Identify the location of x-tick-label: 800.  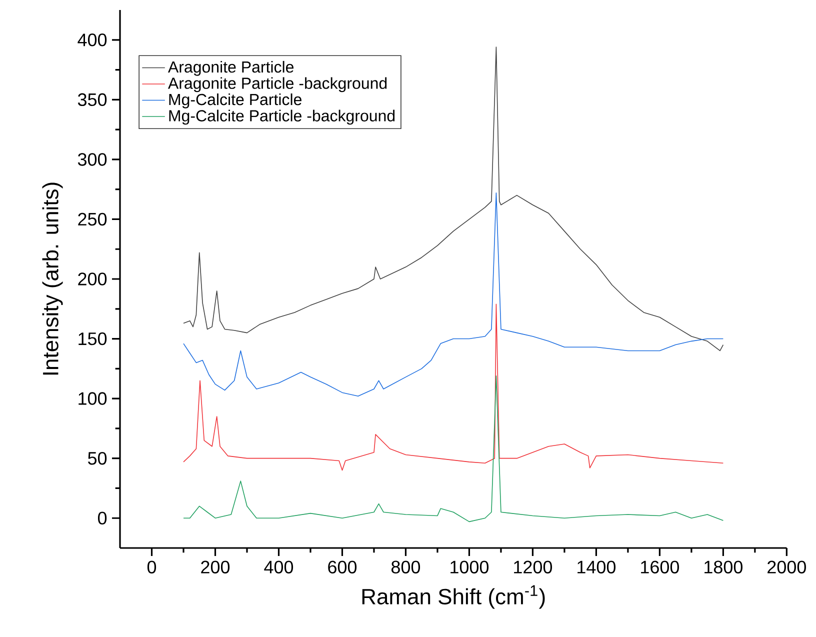
(405, 567).